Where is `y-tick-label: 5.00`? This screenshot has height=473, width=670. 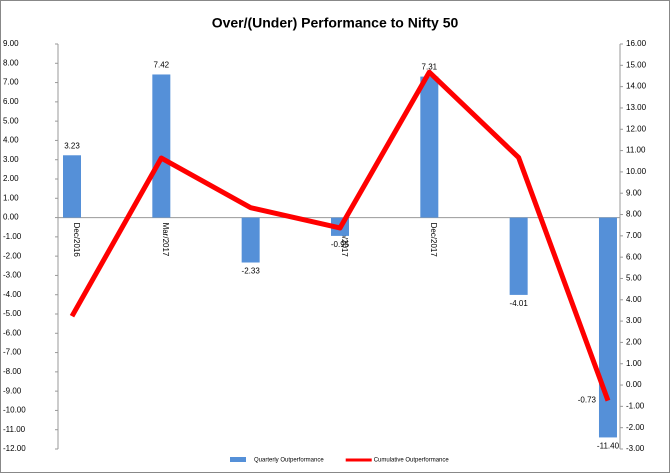
y-tick-label: 5.00 is located at coordinates (11, 120).